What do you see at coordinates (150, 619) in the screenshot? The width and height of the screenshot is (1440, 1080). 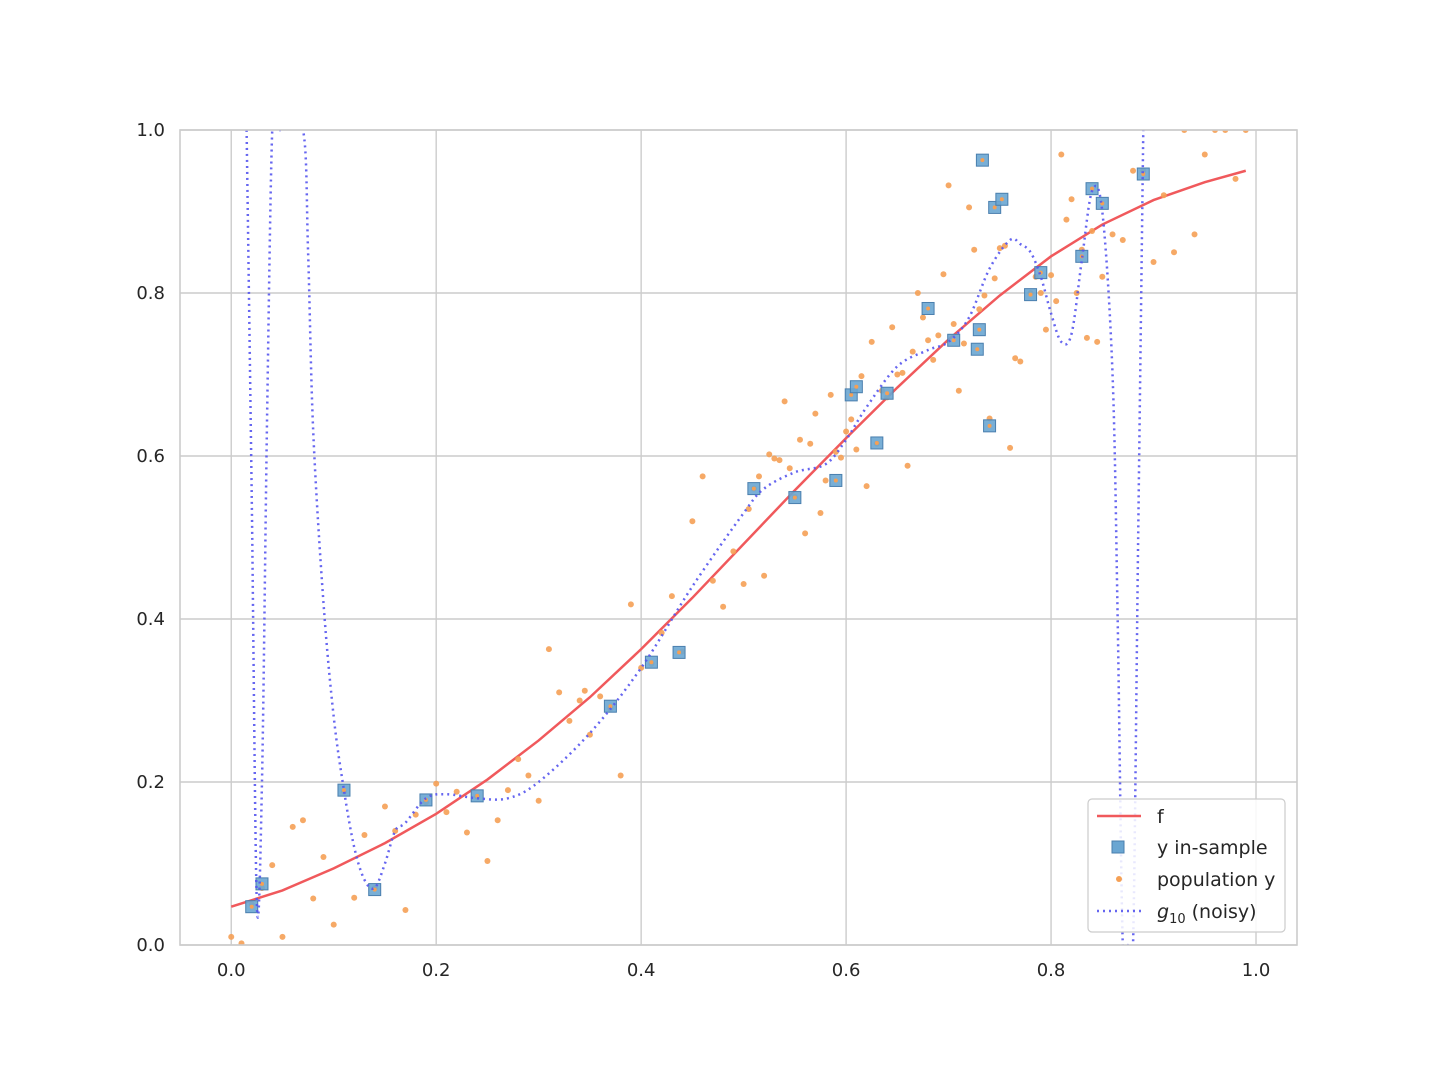 I see `y-tick-label: 0.4` at bounding box center [150, 619].